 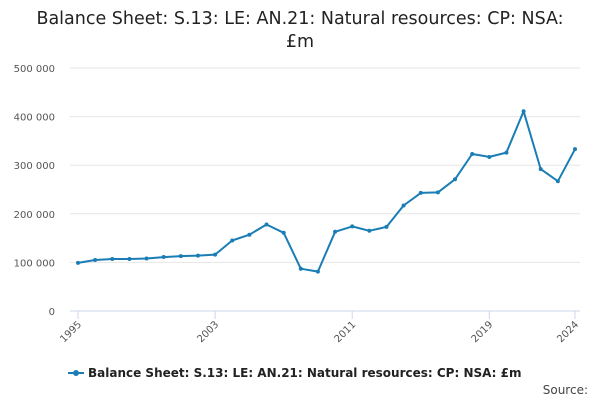 I want to click on x-tick-label: 2003, so click(x=208, y=332).